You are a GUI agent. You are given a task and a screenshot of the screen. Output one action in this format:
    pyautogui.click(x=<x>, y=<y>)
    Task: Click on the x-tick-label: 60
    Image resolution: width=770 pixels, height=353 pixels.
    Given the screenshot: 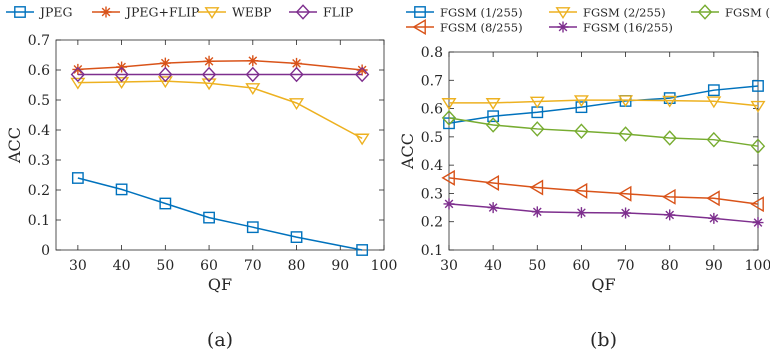 What is the action you would take?
    pyautogui.click(x=209, y=266)
    